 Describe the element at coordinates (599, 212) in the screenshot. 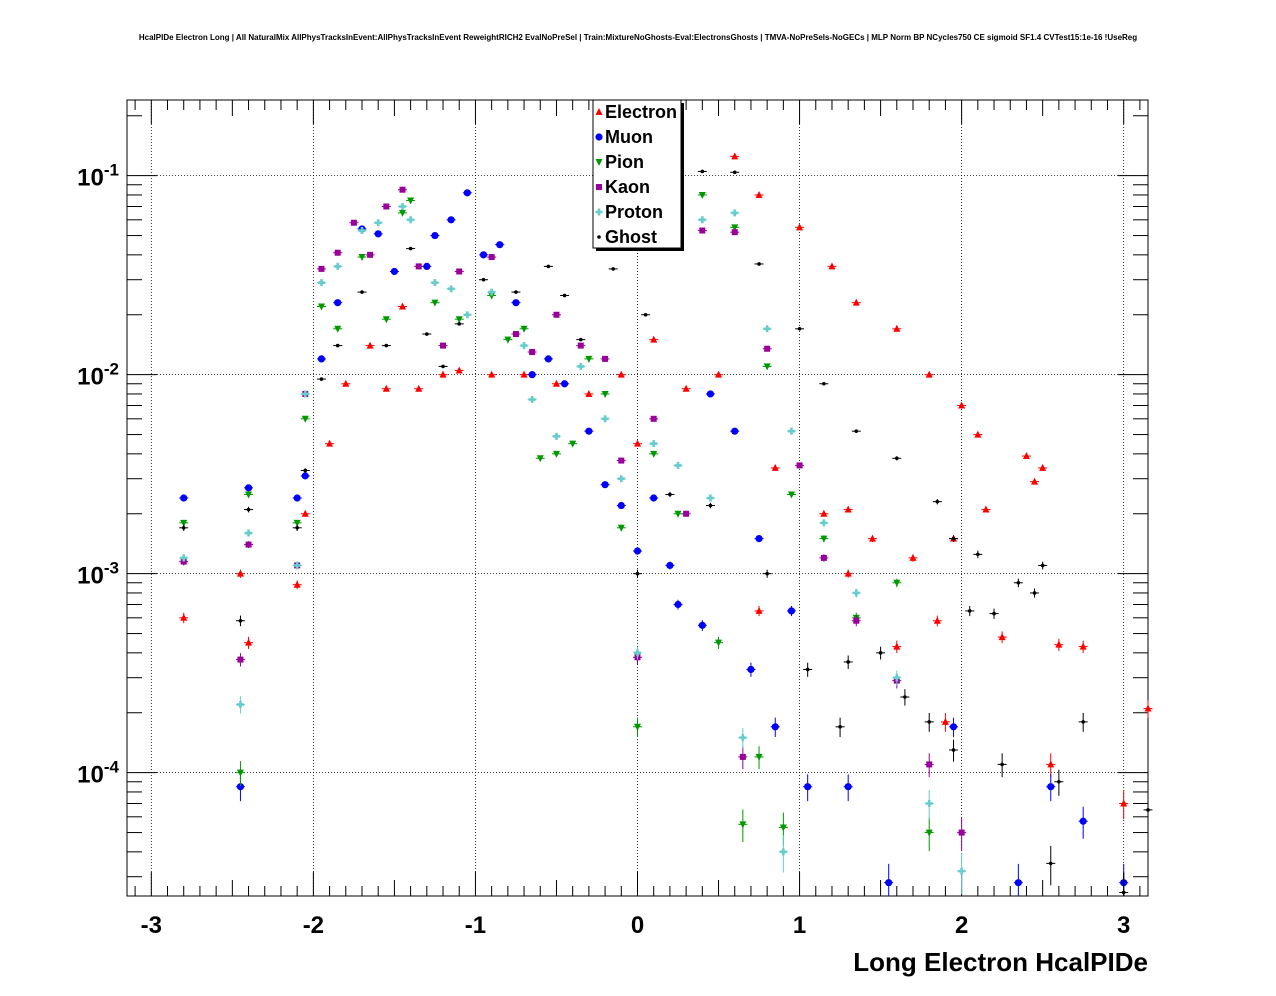

I see `legend-marker-proton` at that location.